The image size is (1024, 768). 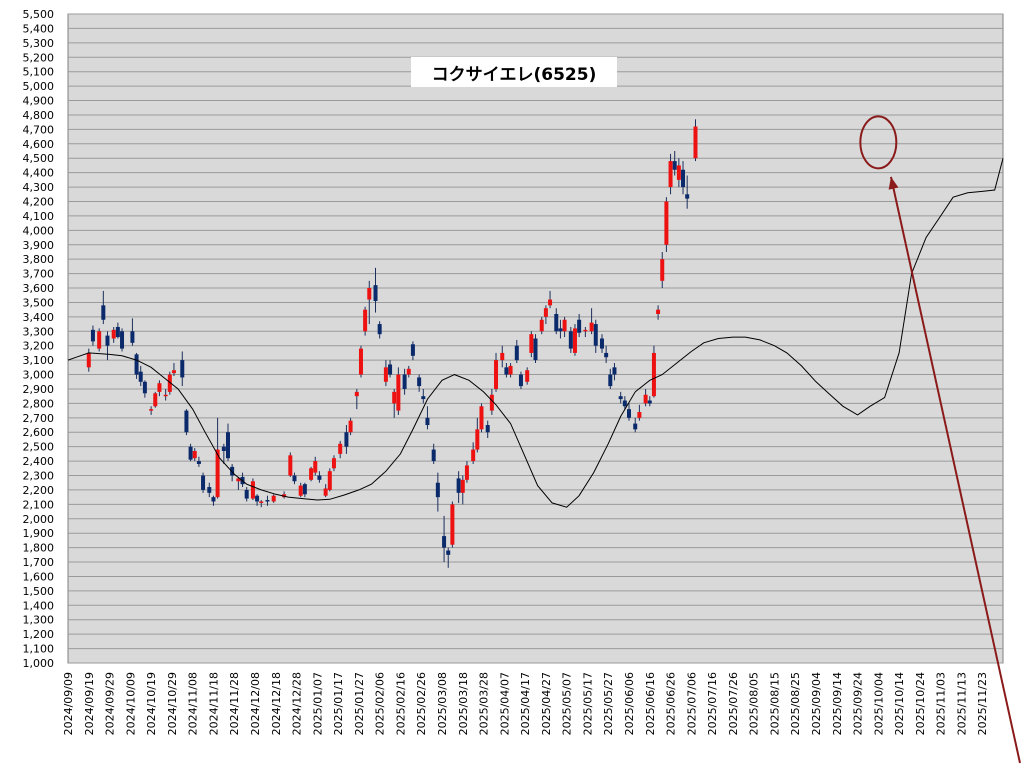 I want to click on x-tick-label: 2025/03/08, so click(x=442, y=703).